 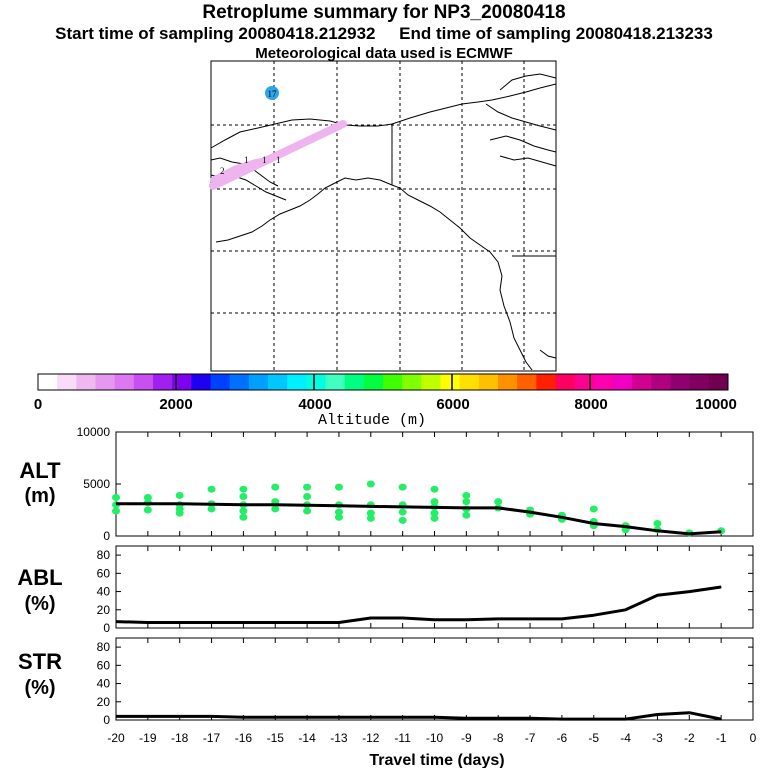 I want to click on colorbar-tick-label: 8000, so click(x=590, y=404).